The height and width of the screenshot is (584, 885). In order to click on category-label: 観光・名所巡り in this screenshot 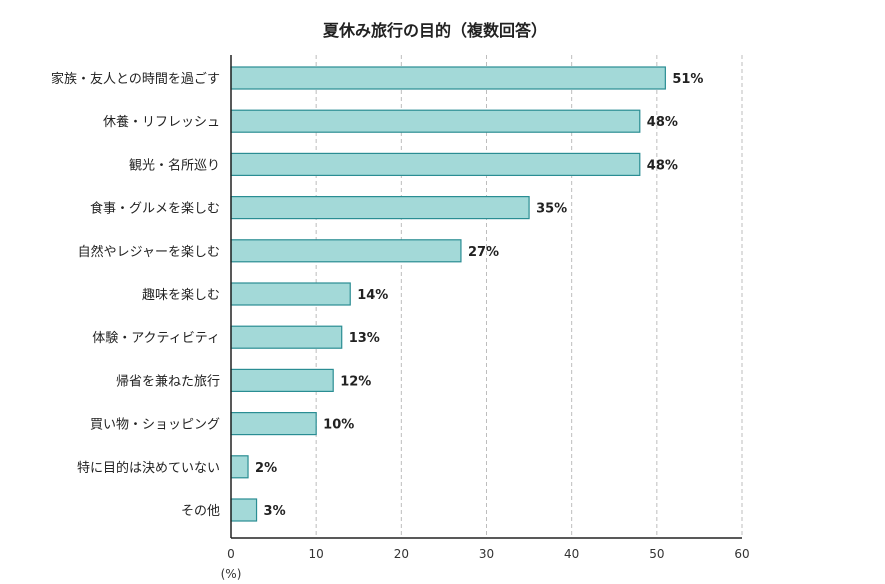, I will do `click(174, 165)`.